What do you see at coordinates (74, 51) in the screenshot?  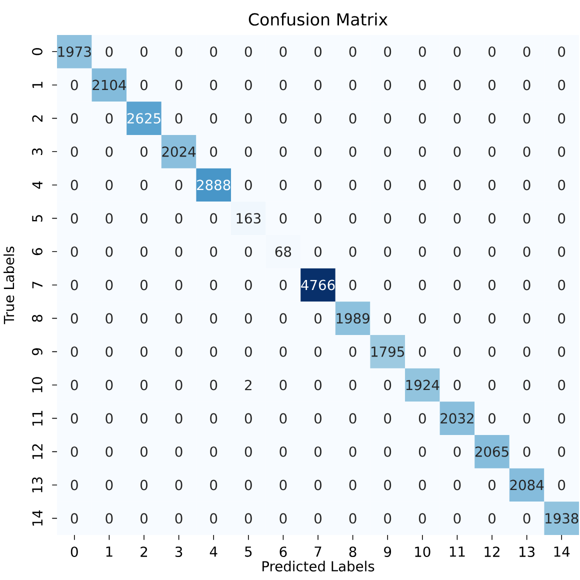 I see `data-label: 1973` at bounding box center [74, 51].